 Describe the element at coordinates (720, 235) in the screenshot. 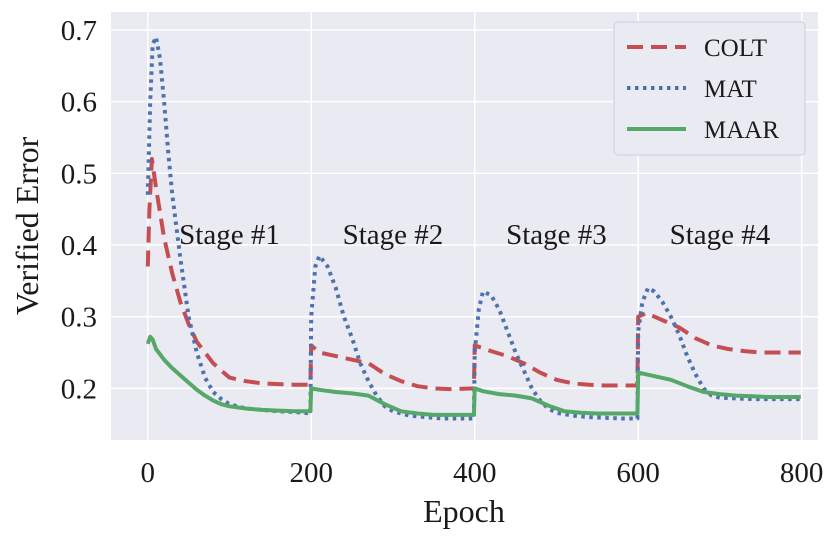

I see `stage-label: Stage #4` at that location.